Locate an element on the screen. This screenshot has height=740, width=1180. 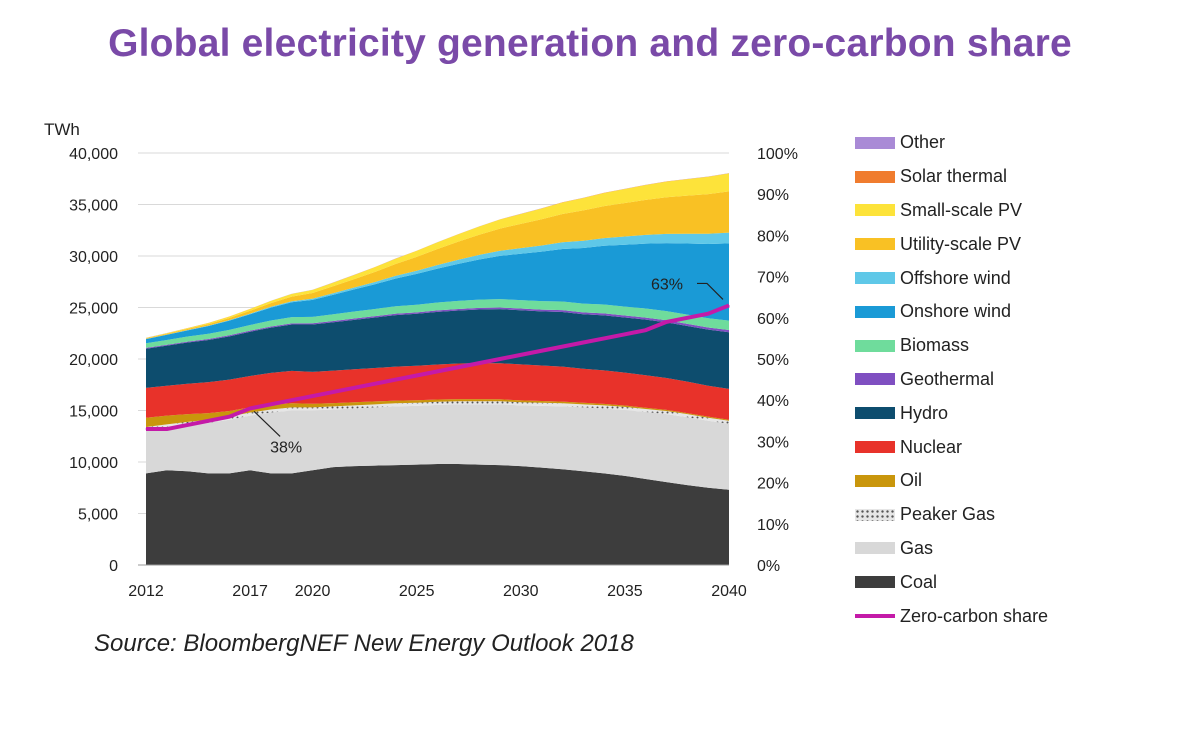
legend-item-small-scale-pv: Small-scale PV is located at coordinates (951, 211).